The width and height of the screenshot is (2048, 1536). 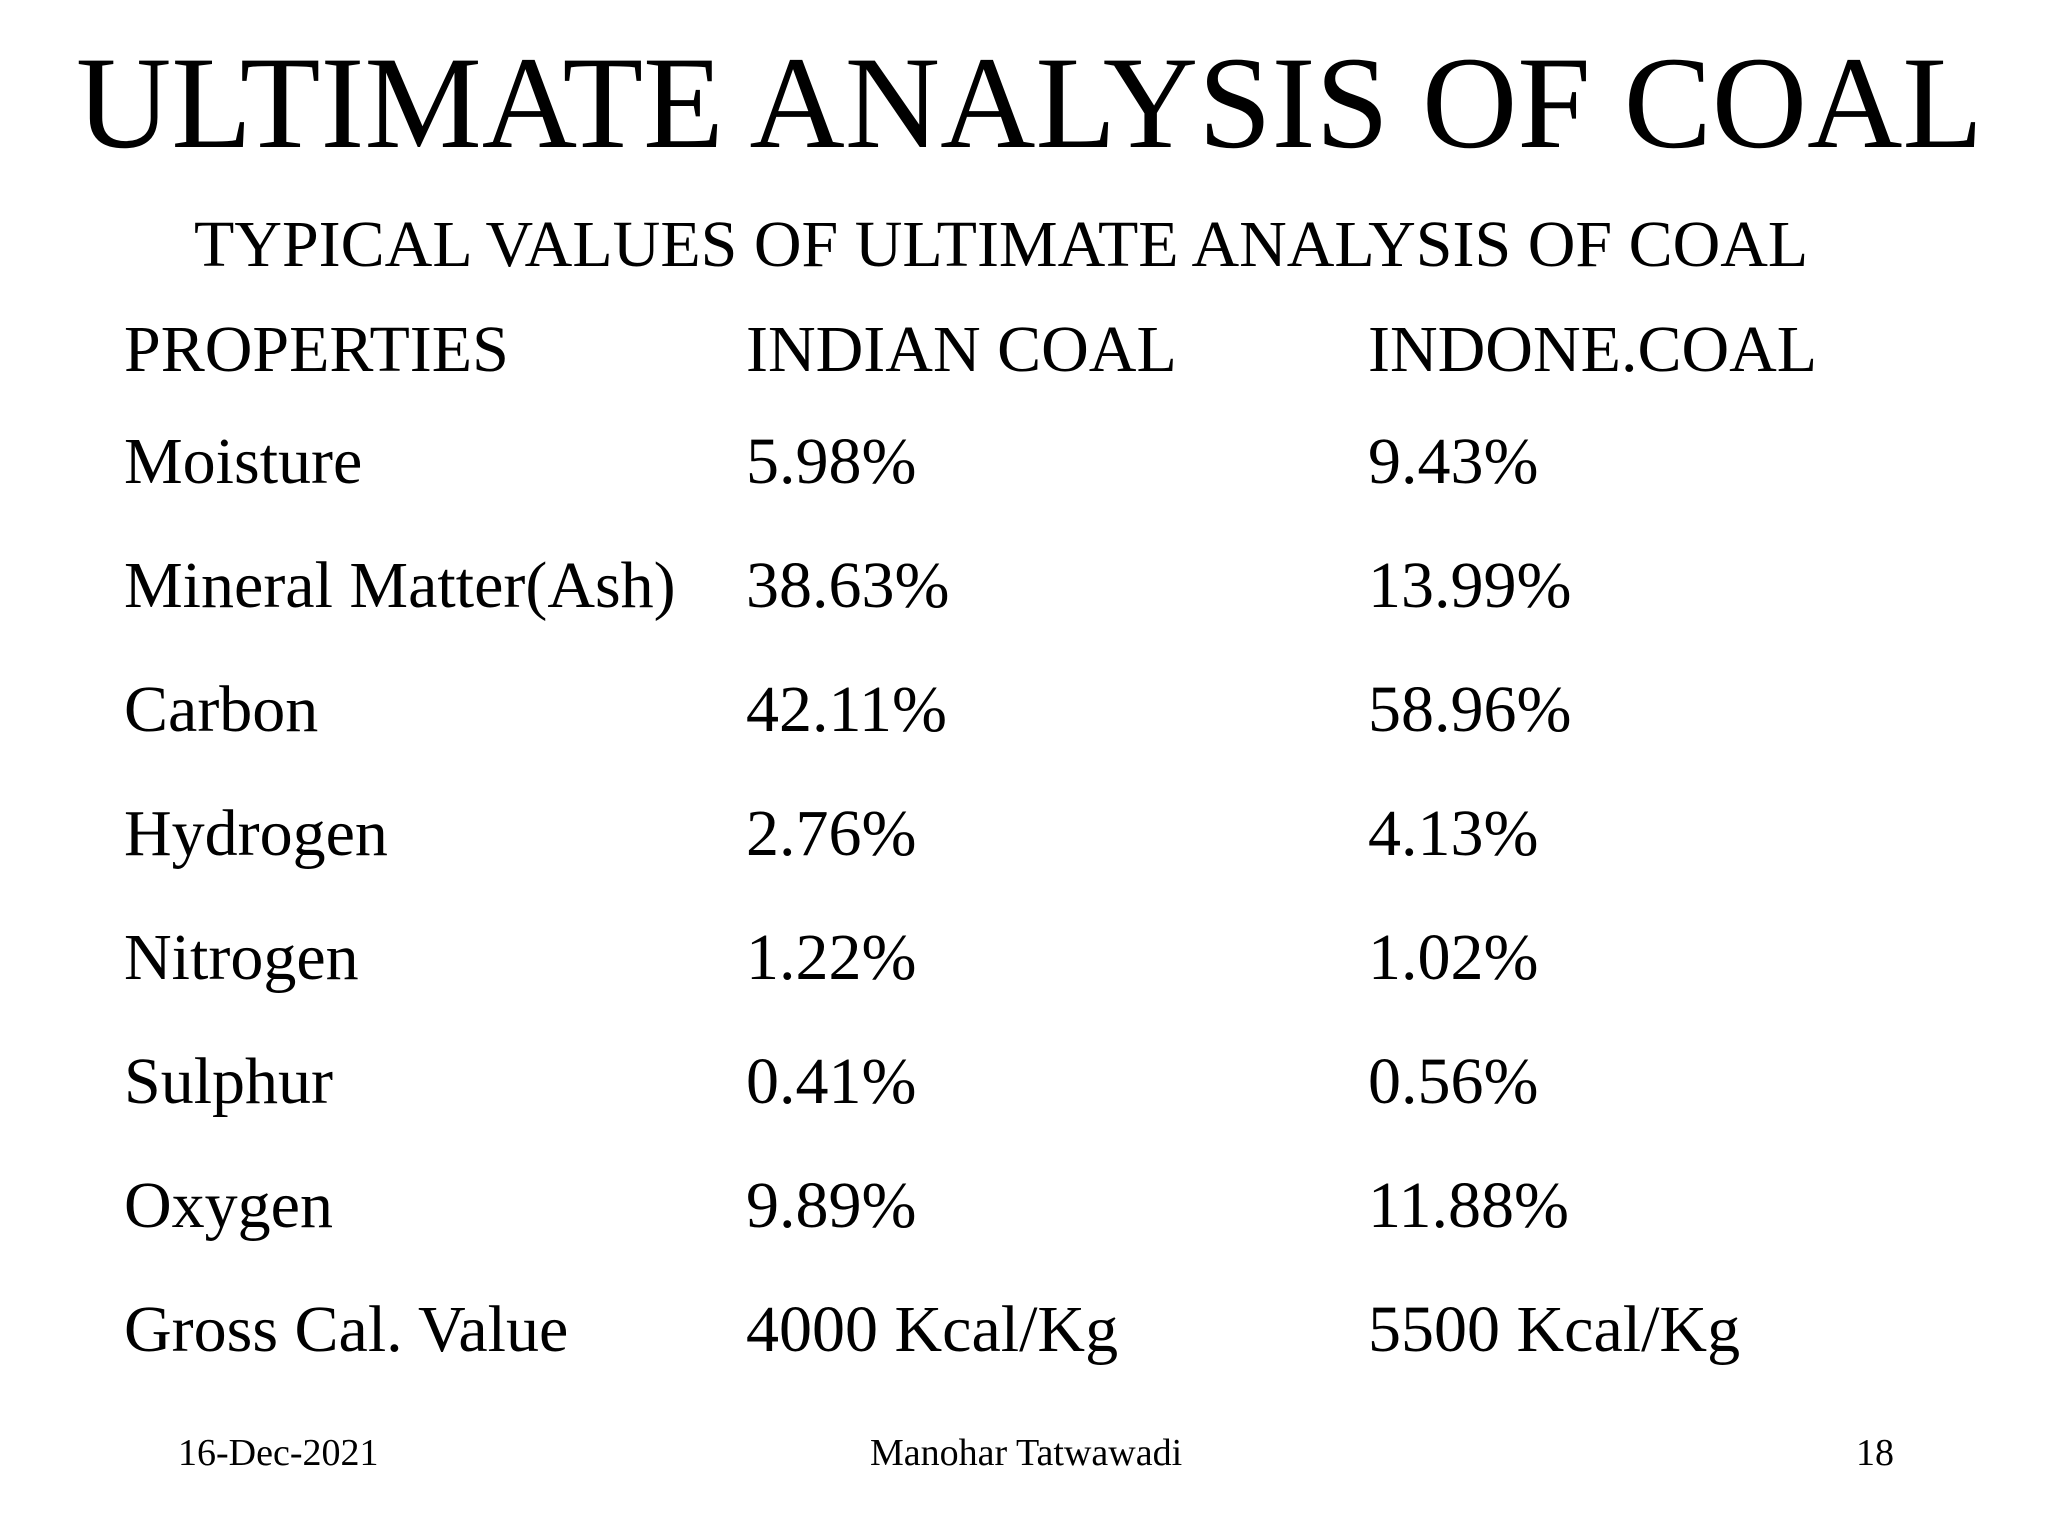 I want to click on property-cell: Hydrogen, so click(x=256, y=833).